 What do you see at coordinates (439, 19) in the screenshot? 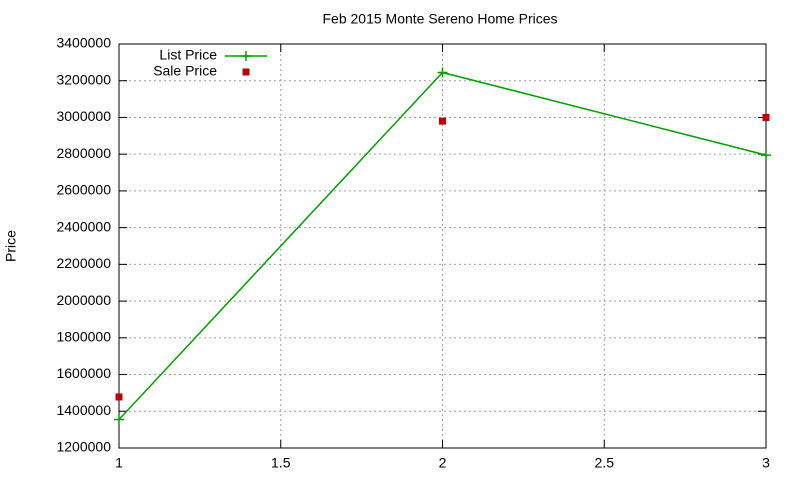
I see `chart-title: Feb 2015 Monte Sereno Home Prices` at bounding box center [439, 19].